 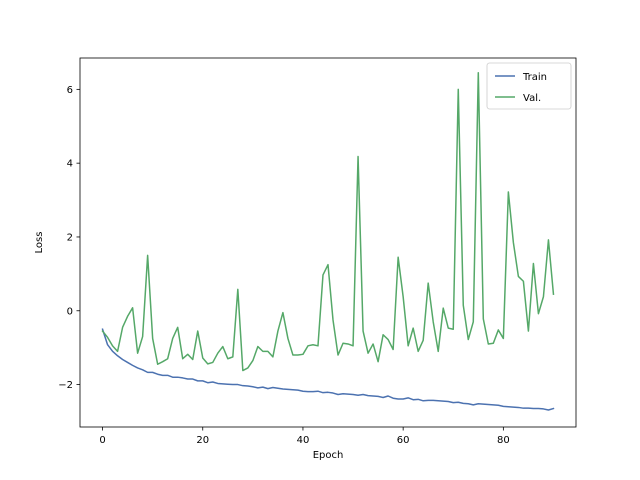 I want to click on legend: Train Val., so click(x=529, y=86).